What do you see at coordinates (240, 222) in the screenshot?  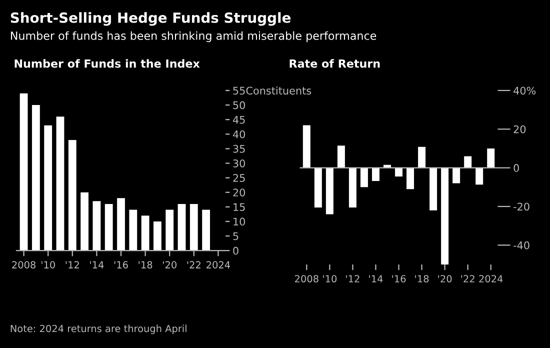 I see `y-tick-label: 10` at bounding box center [240, 222].